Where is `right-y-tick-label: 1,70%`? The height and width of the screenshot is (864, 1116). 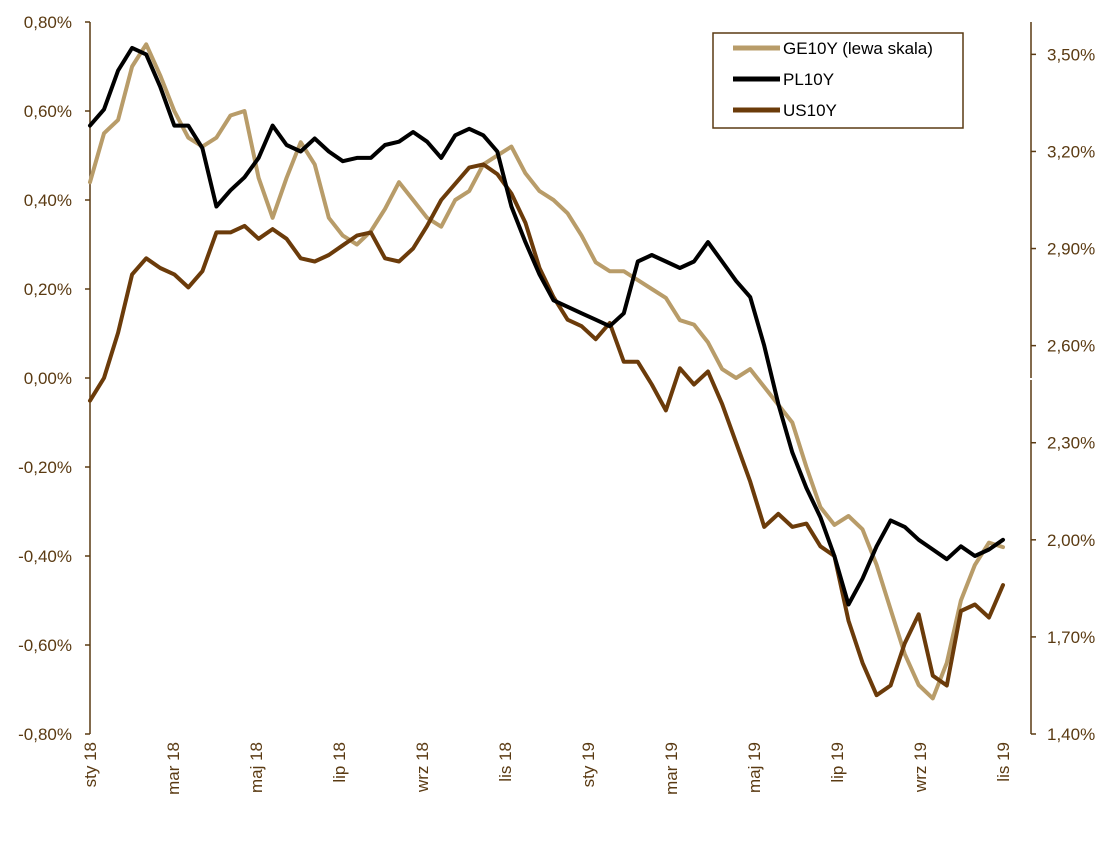
right-y-tick-label: 1,70% is located at coordinates (1071, 637).